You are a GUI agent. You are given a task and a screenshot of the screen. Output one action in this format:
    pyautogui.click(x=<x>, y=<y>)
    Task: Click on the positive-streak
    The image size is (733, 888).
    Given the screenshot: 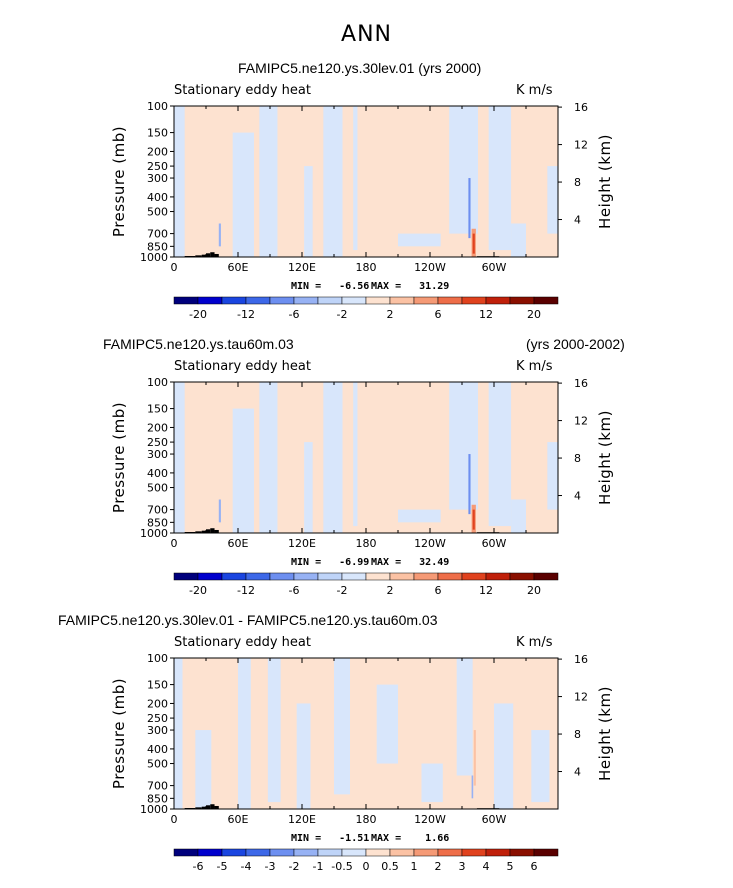 What is the action you would take?
    pyautogui.click(x=474, y=758)
    